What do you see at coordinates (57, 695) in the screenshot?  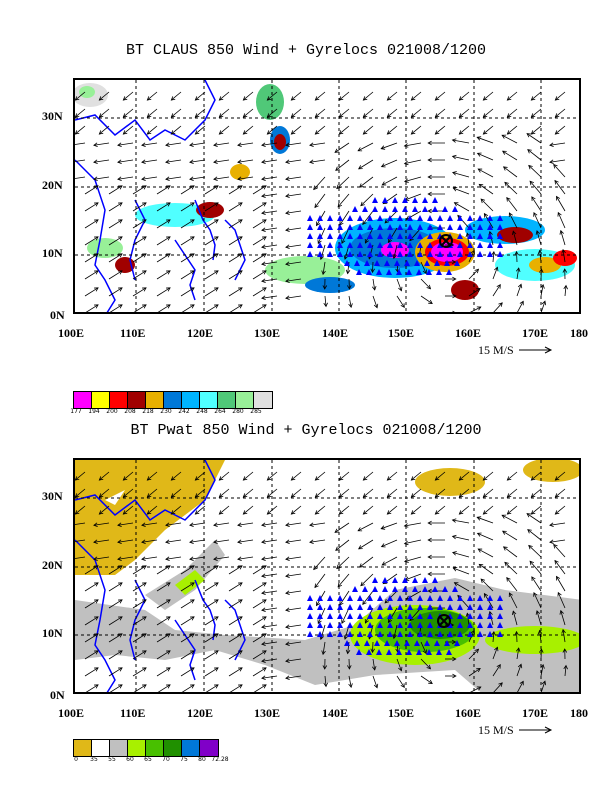 I see `bottom-ylabel-0n: 0N` at bounding box center [57, 695].